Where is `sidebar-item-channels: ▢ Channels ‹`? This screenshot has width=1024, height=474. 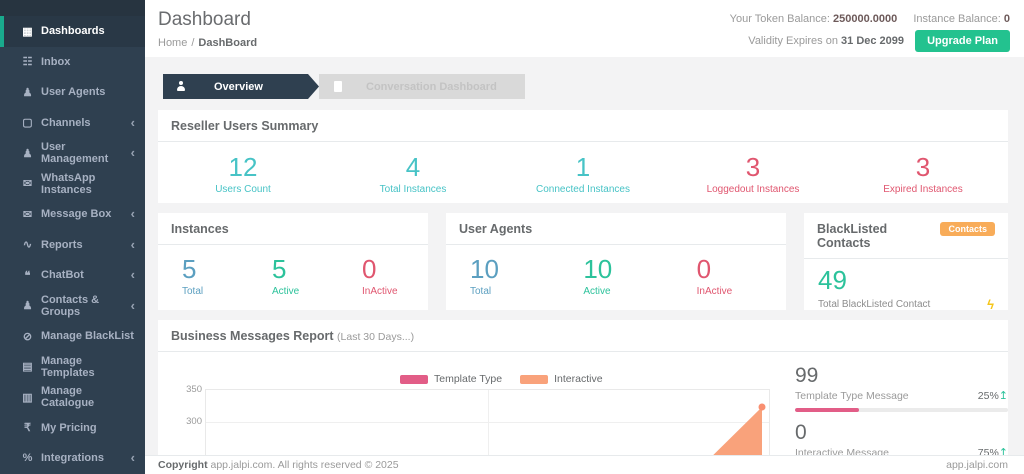 sidebar-item-channels: ▢ Channels ‹ is located at coordinates (72, 123).